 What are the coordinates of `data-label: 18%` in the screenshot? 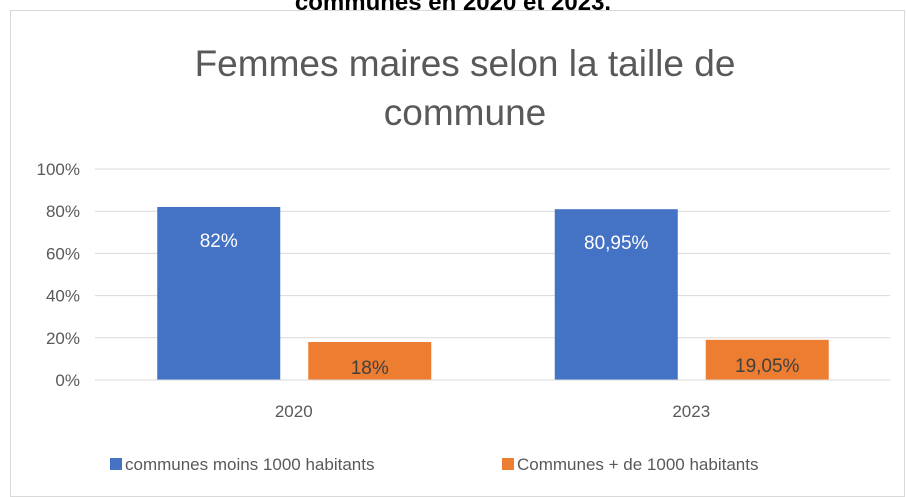 It's located at (370, 368).